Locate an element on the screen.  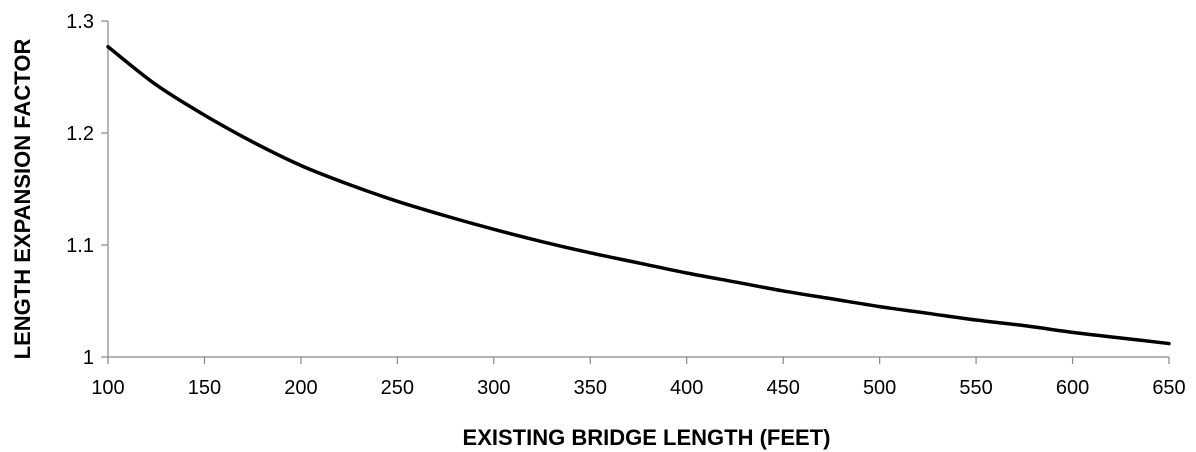
x-tick-label: 250 is located at coordinates (397, 388).